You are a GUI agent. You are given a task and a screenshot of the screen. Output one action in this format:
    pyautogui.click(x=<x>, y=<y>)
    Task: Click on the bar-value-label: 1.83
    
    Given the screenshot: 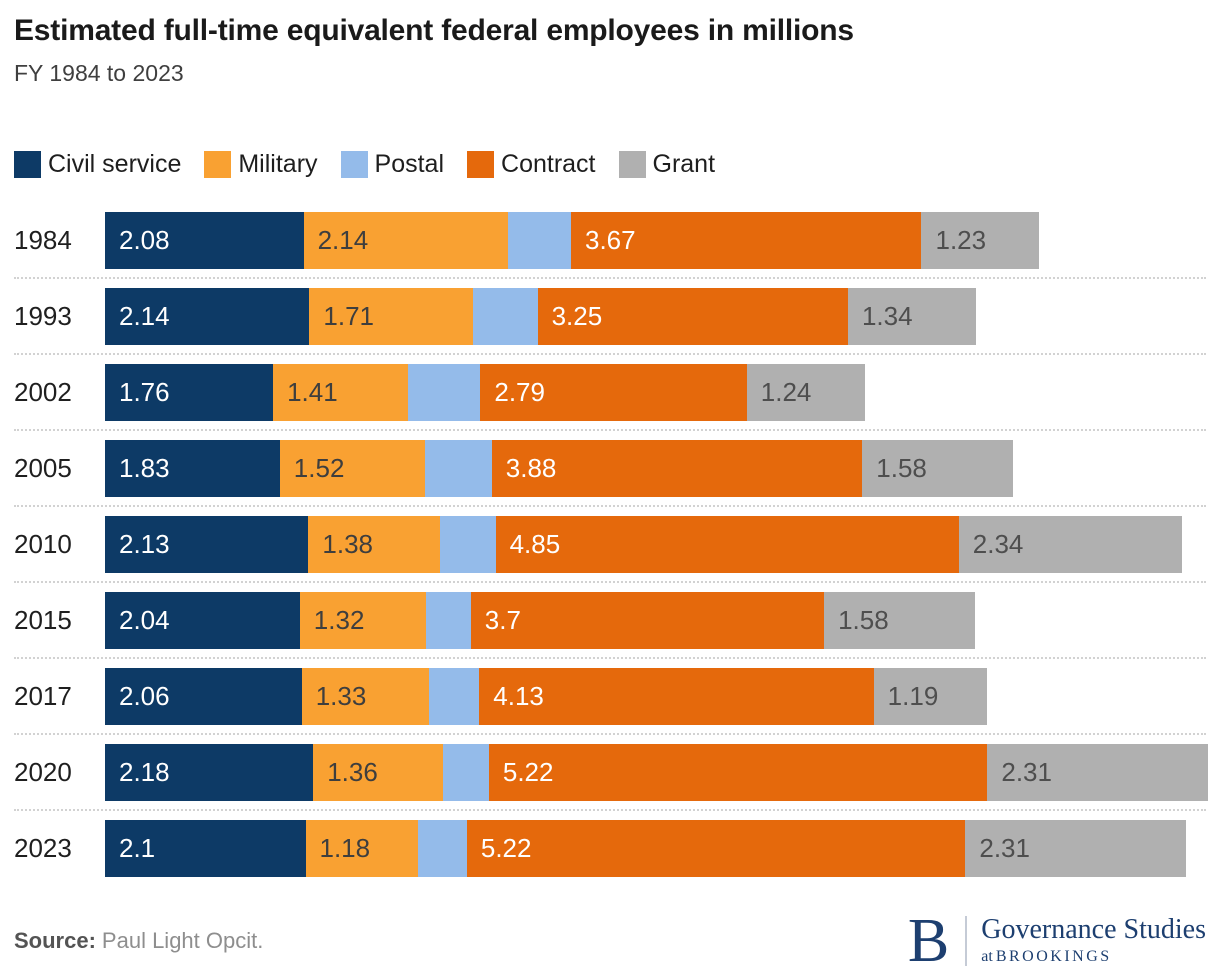 What is the action you would take?
    pyautogui.click(x=144, y=468)
    